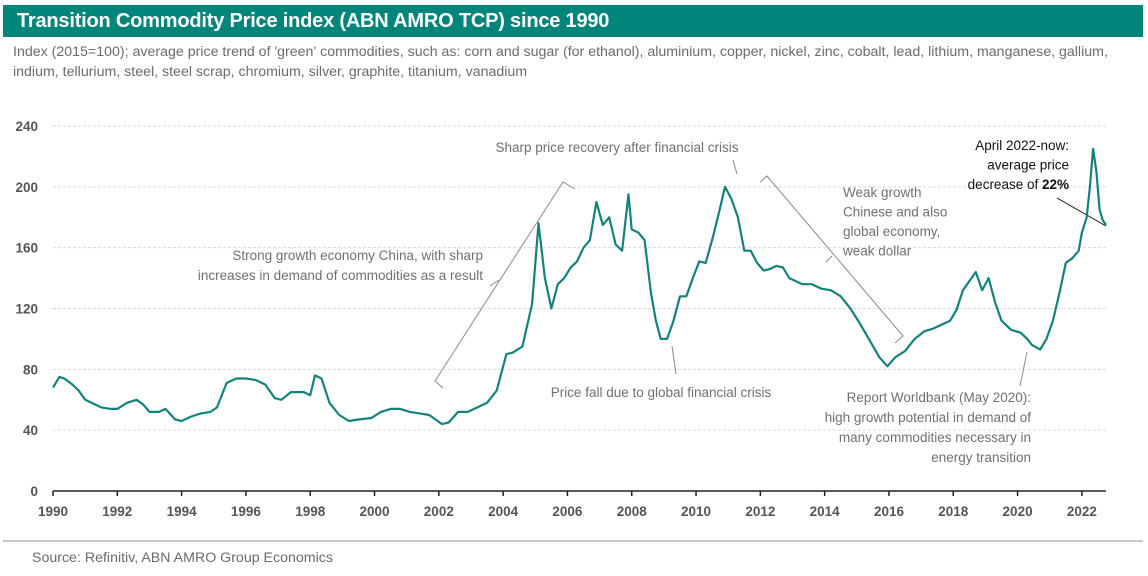 This screenshot has width=1148, height=576. I want to click on x-tick-label: 2004, so click(503, 511).